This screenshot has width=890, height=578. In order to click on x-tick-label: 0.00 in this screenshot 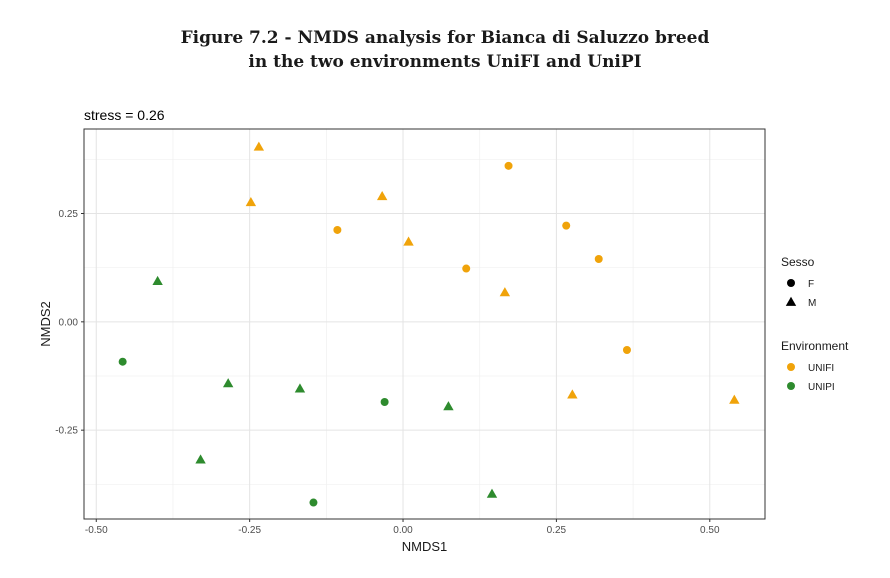, I will do `click(403, 530)`.